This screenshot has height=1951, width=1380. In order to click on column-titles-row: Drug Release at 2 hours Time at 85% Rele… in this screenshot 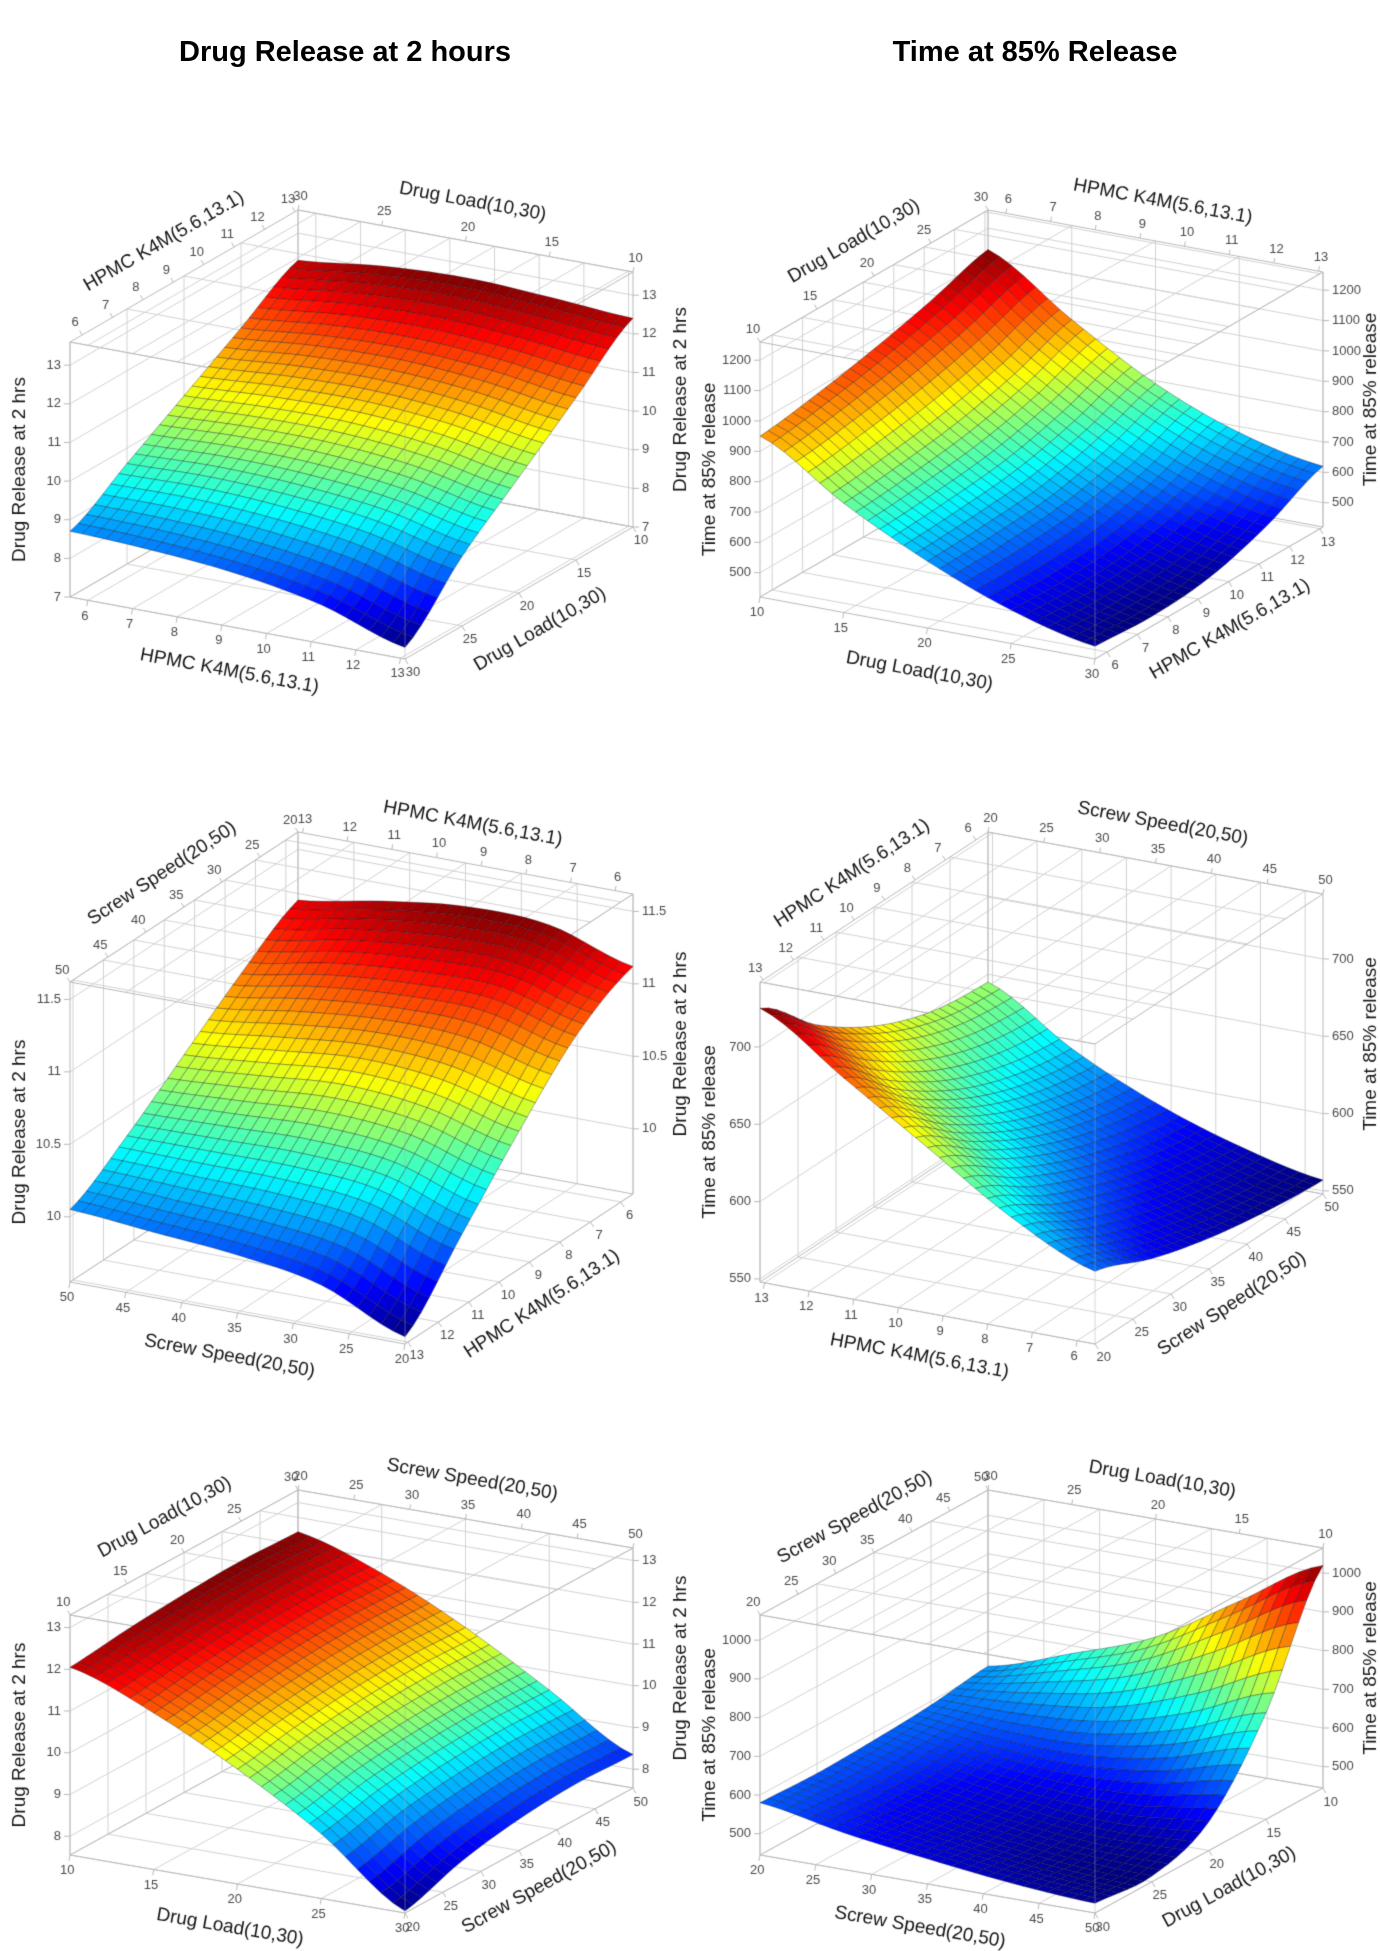, I will do `click(690, 47)`.